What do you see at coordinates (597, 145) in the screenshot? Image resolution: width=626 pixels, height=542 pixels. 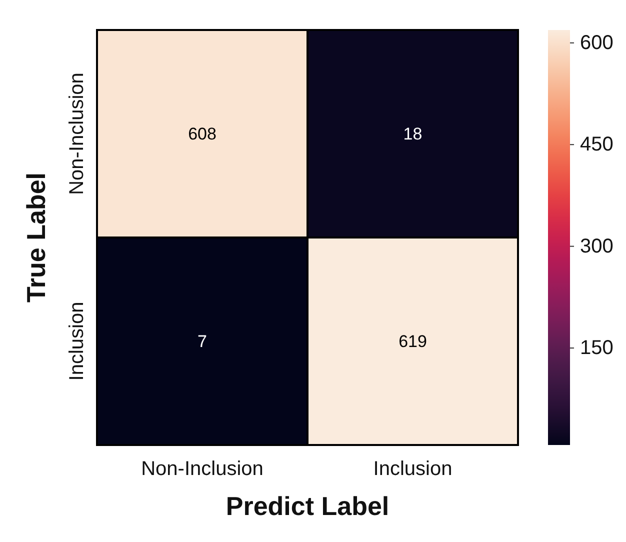 I see `color-bar-label: 450` at bounding box center [597, 145].